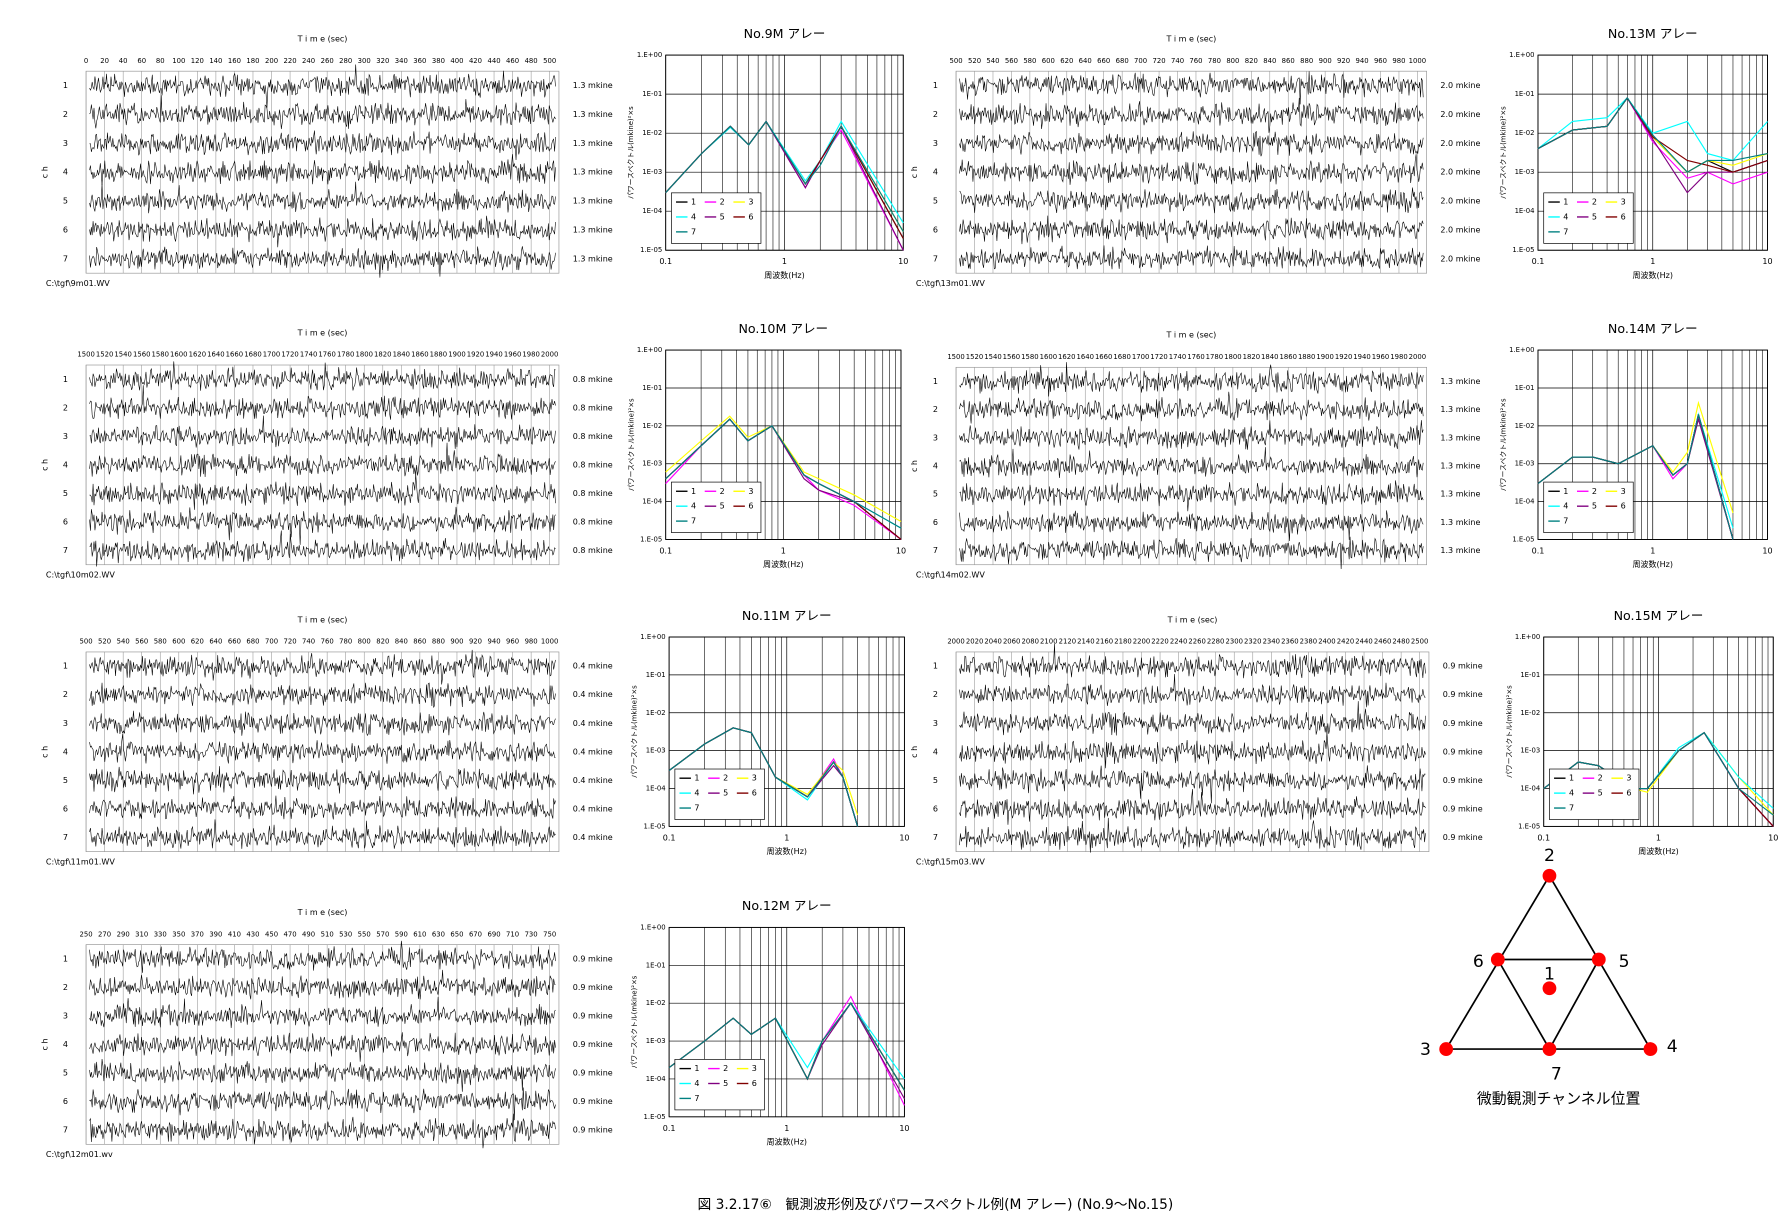 The height and width of the screenshot is (1227, 1779). I want to click on x-tick-label: 560, so click(141, 642).